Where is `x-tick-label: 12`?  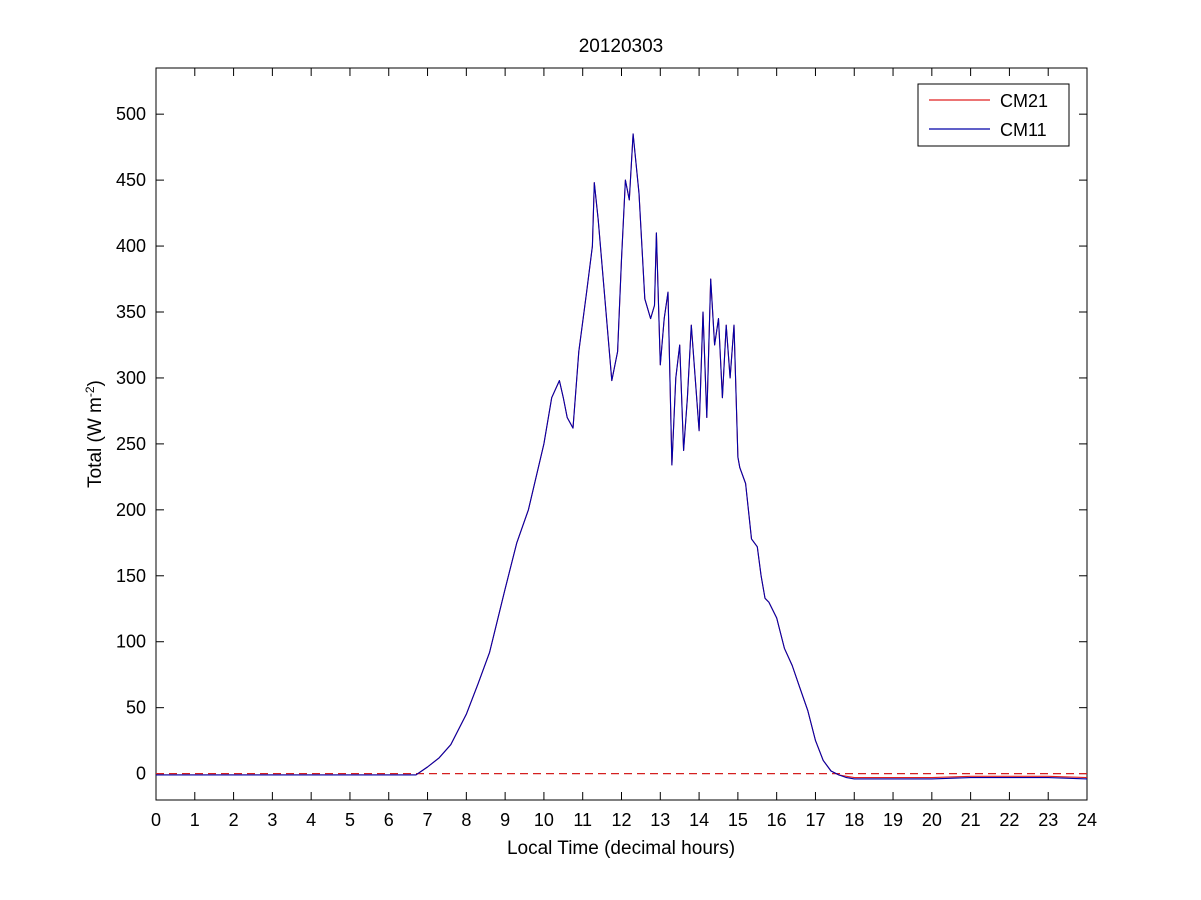 x-tick-label: 12 is located at coordinates (621, 820).